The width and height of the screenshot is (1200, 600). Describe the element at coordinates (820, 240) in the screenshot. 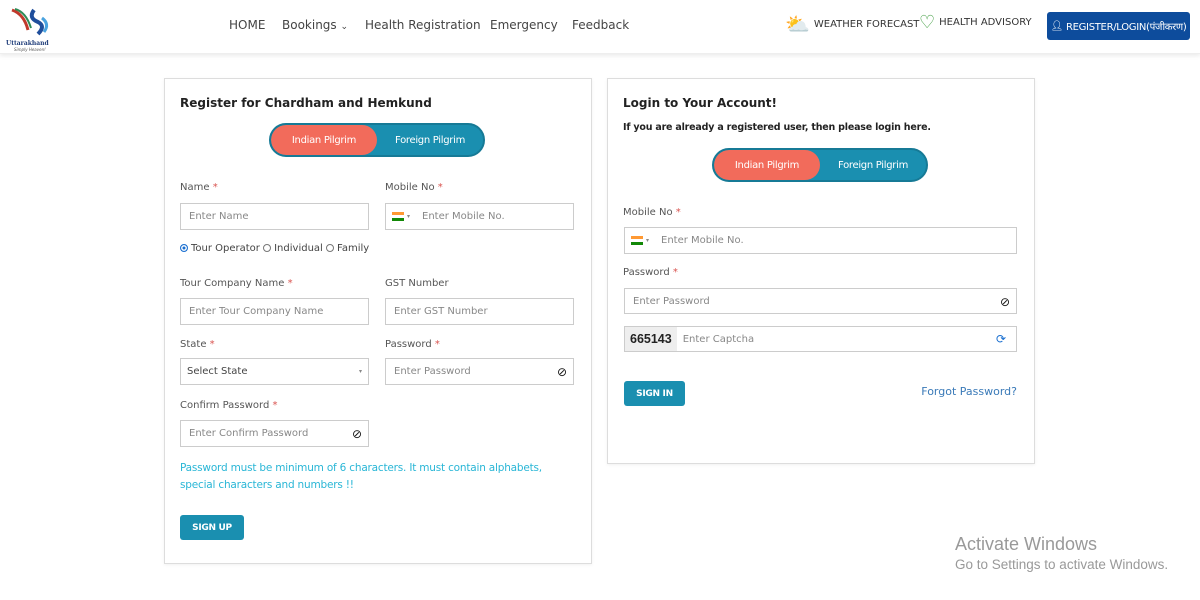

I see `login-mobile-input: ▾ Enter Mobile No.` at that location.